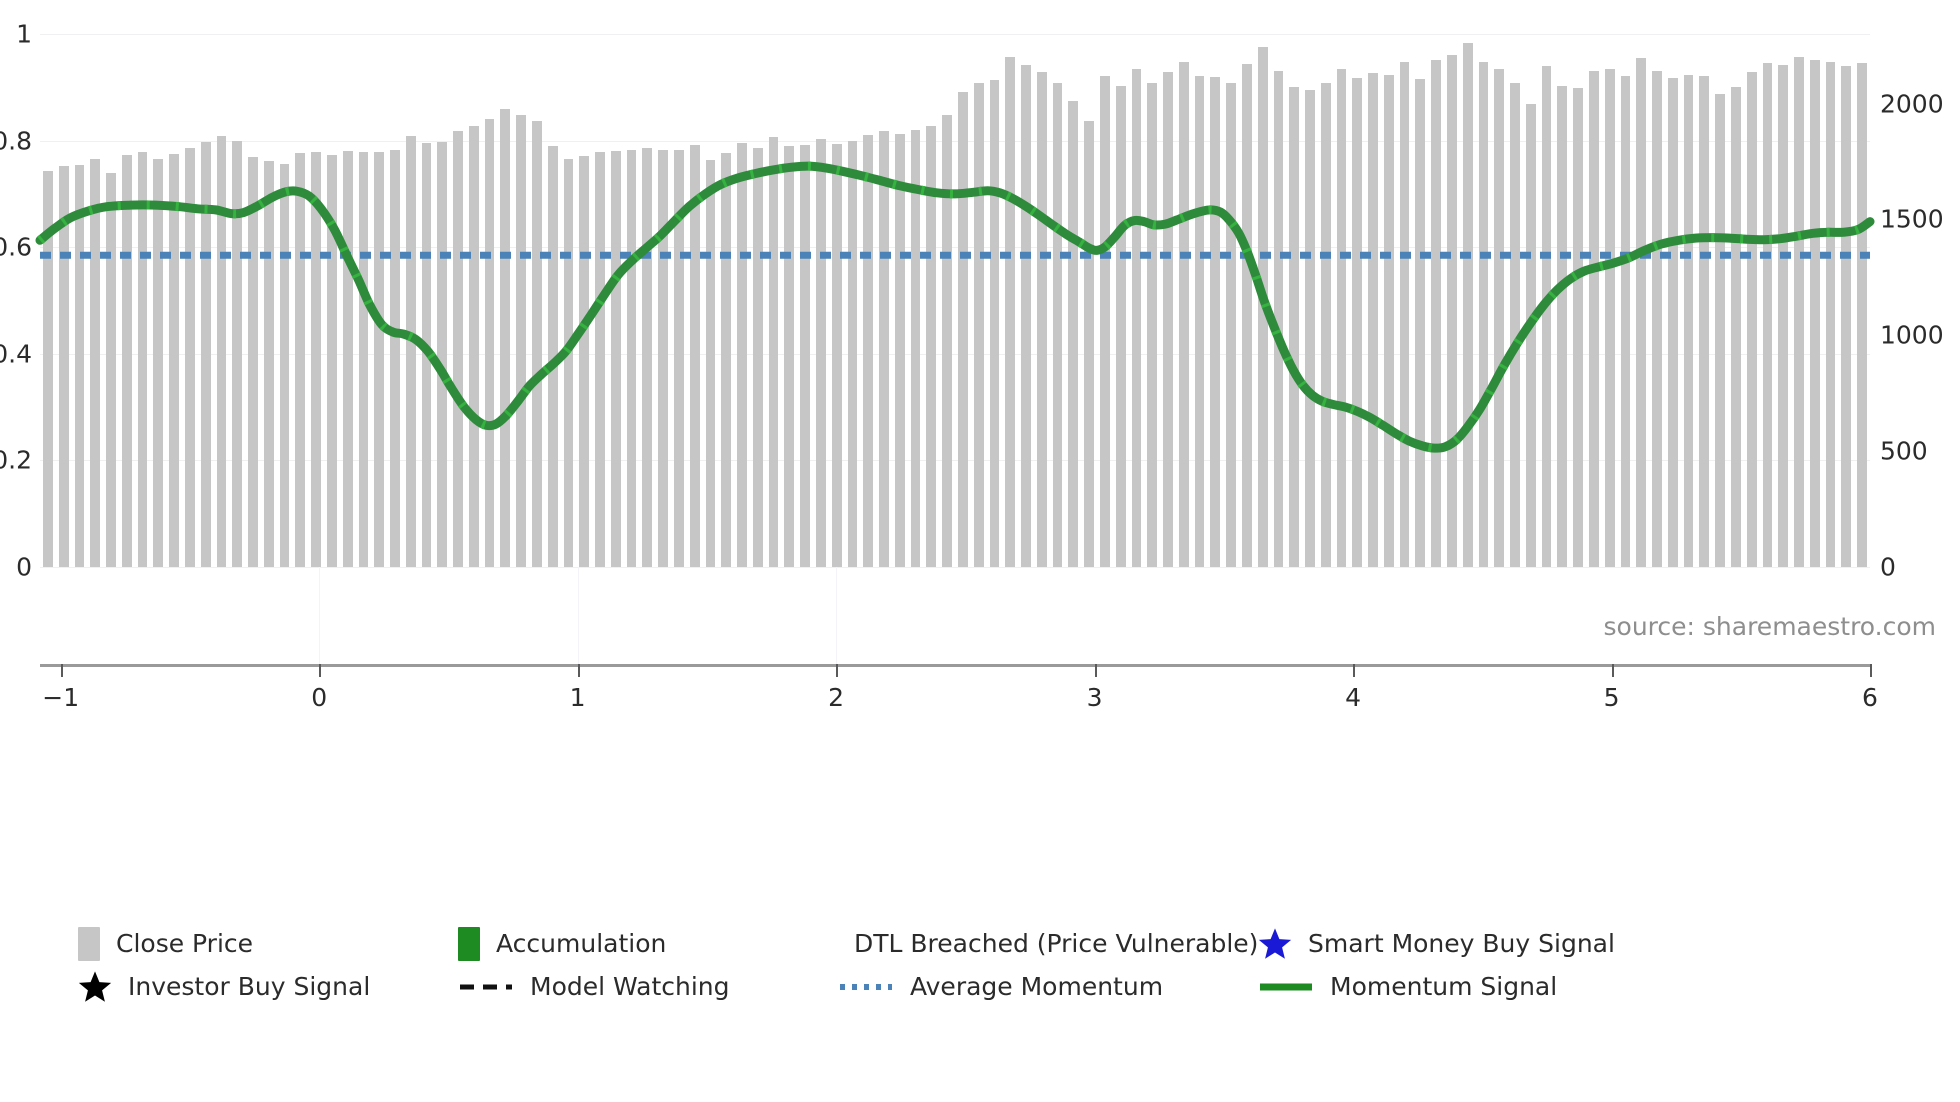  I want to click on x-axis-tick-label: 4, so click(1353, 697).